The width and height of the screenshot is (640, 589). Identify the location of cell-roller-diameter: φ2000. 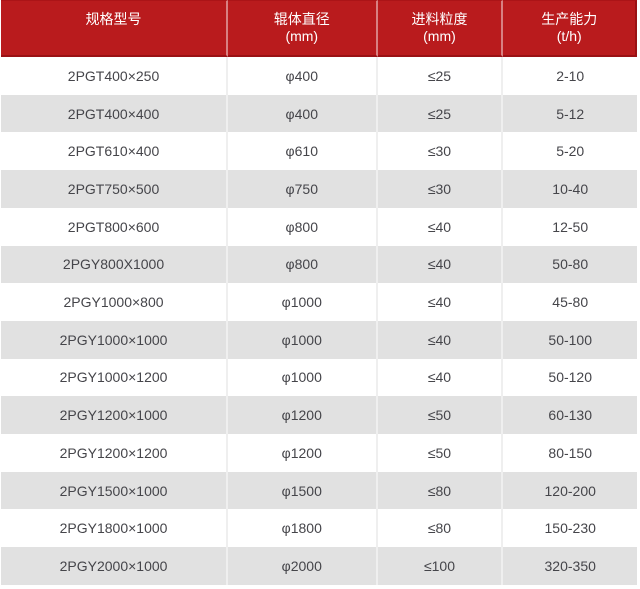
(303, 566).